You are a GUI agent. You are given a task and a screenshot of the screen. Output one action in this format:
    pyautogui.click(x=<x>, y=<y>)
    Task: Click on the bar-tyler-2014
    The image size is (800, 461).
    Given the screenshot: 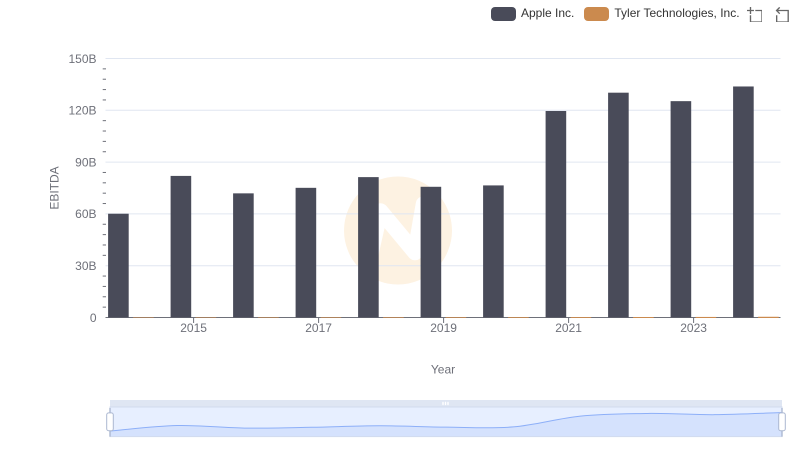 What is the action you would take?
    pyautogui.click(x=143, y=317)
    